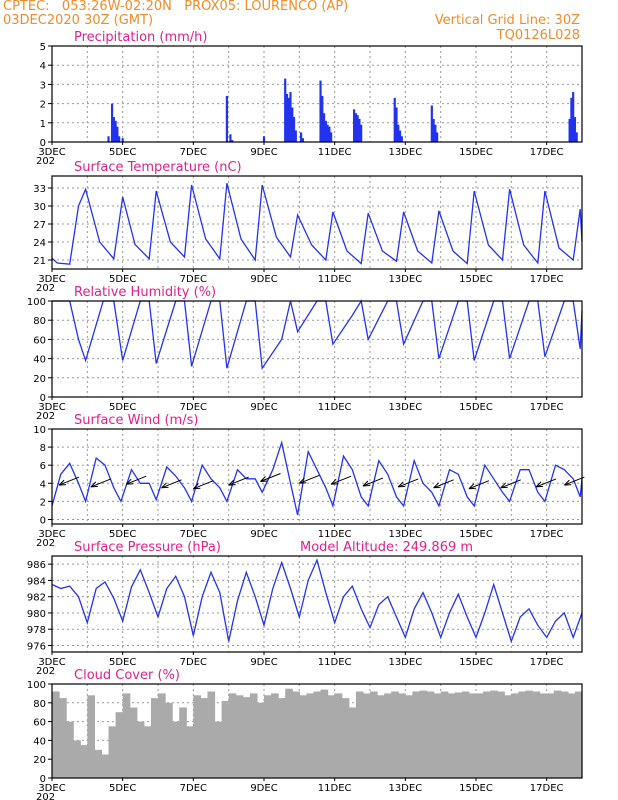 The width and height of the screenshot is (618, 800). What do you see at coordinates (476, 662) in the screenshot?
I see `x-tick-label: 15DEC` at bounding box center [476, 662].